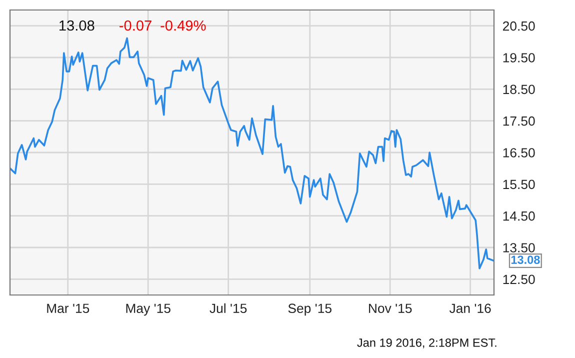 This screenshot has width=575, height=358. I want to click on x-tick-label: Mar '15, so click(68, 309).